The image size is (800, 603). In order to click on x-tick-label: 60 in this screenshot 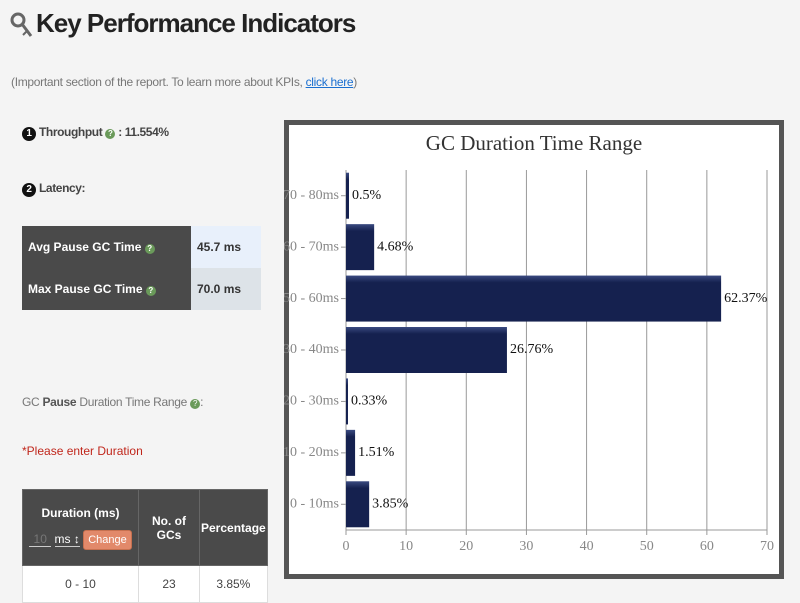, I will do `click(707, 546)`.